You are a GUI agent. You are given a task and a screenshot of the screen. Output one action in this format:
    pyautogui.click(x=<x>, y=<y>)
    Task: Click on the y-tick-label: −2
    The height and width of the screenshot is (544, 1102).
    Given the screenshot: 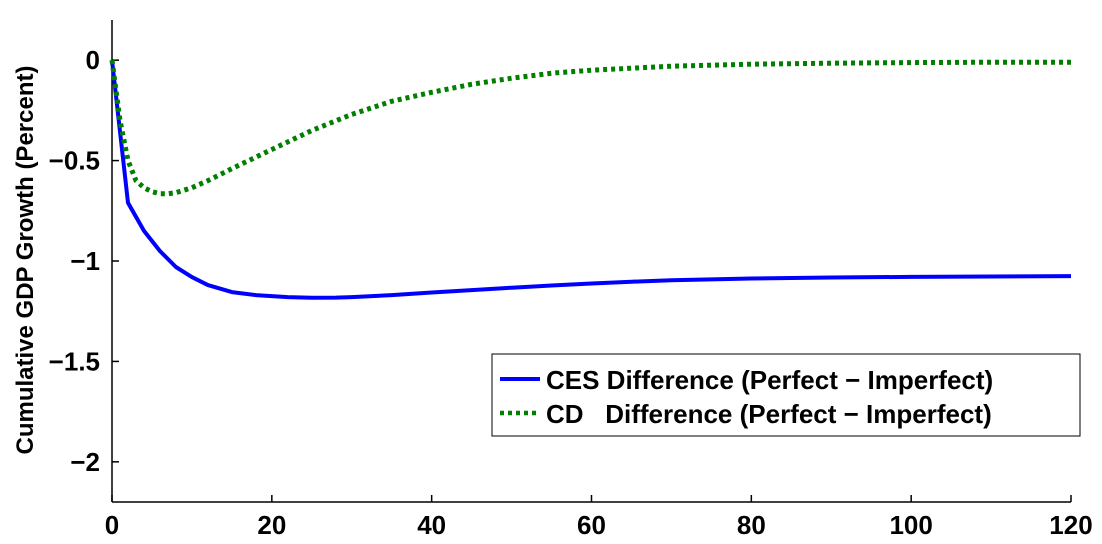 What is the action you would take?
    pyautogui.click(x=85, y=462)
    